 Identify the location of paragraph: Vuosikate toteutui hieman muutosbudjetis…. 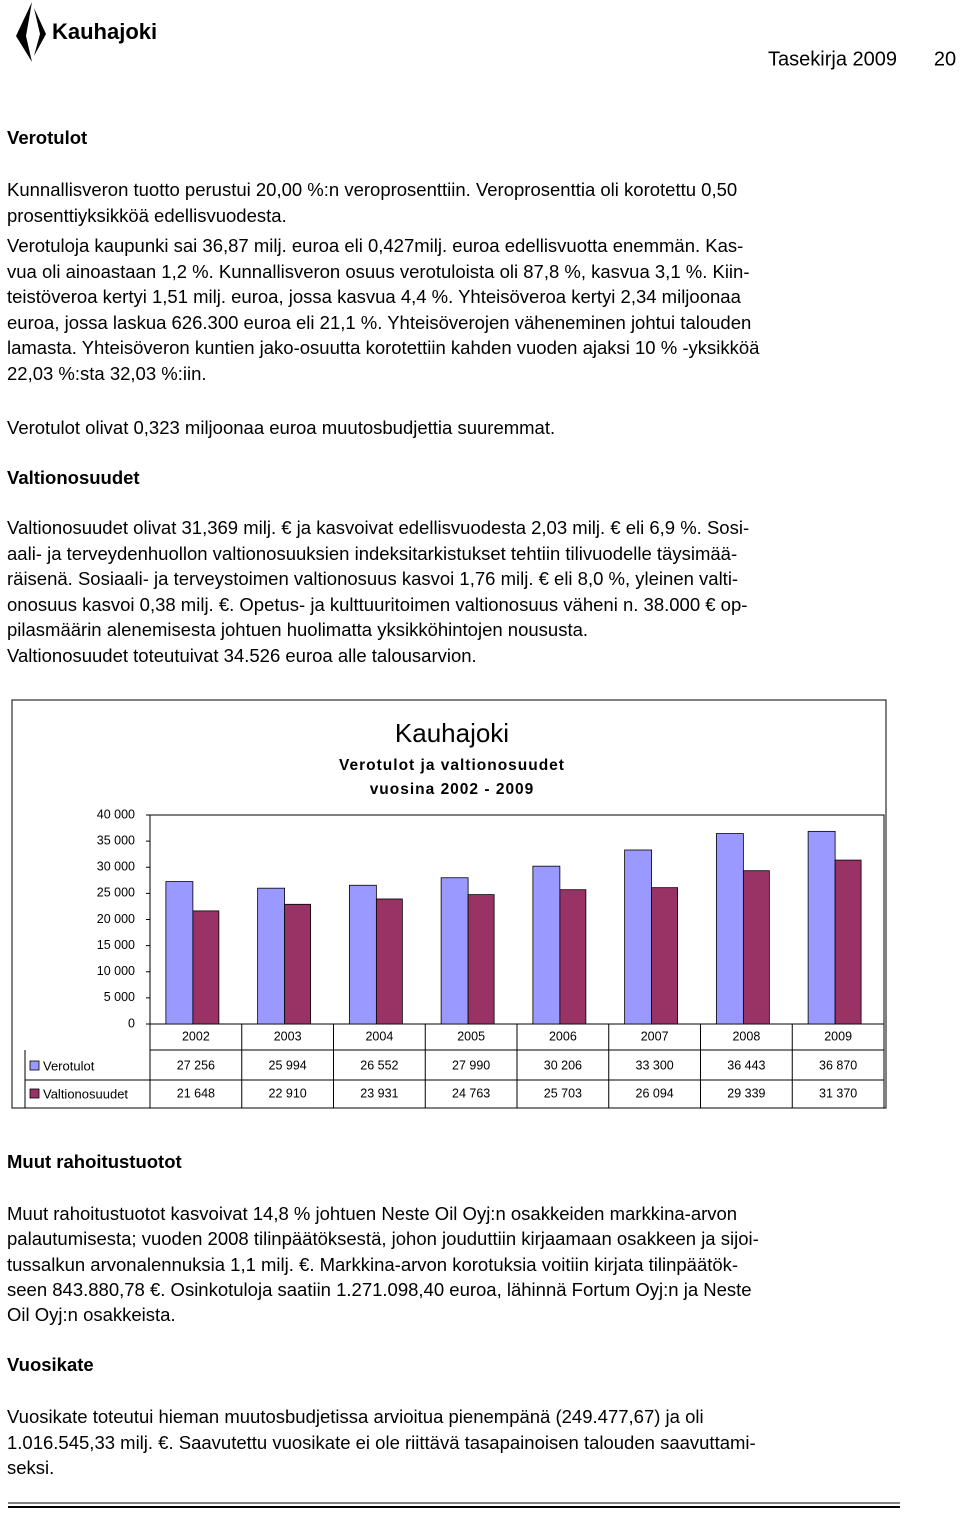
(381, 1442).